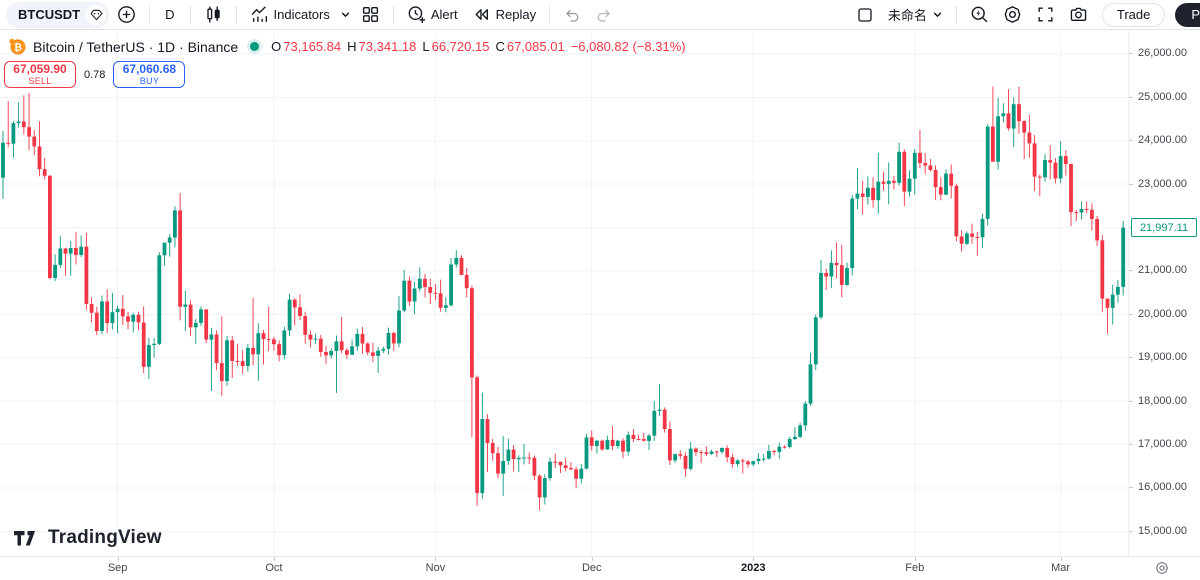  I want to click on buy-label: BUY, so click(149, 81).